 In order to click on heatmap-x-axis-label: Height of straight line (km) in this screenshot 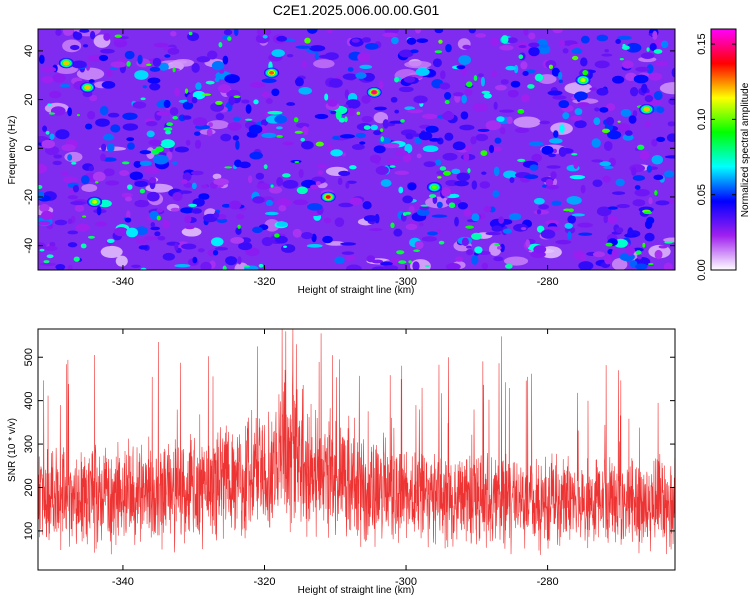, I will do `click(356, 290)`.